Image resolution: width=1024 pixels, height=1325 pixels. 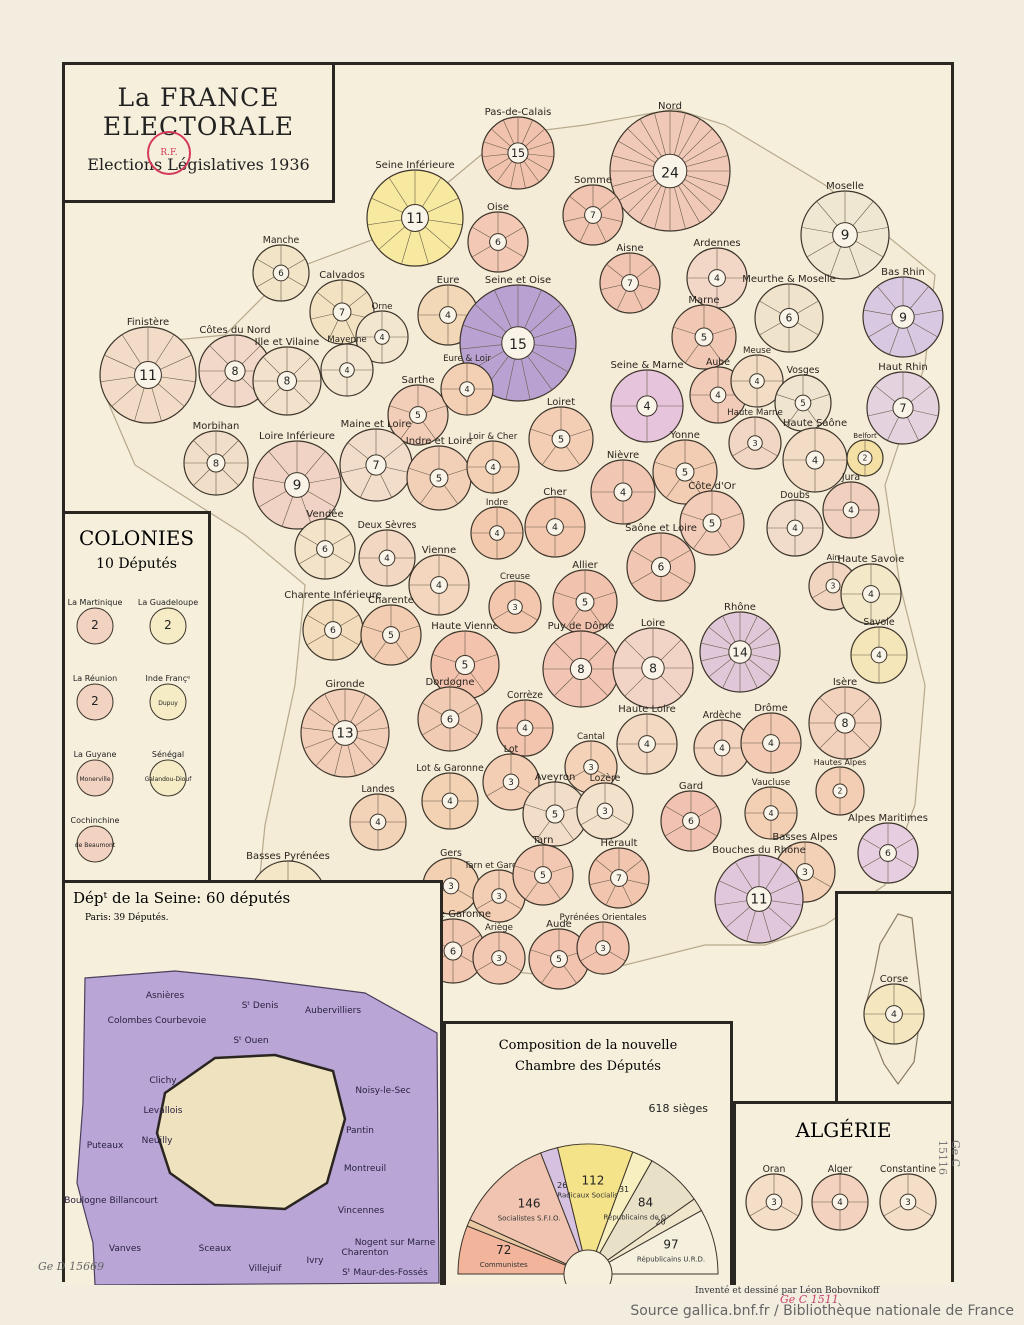 I want to click on region-71-seat-count: 2, so click(x=840, y=791).